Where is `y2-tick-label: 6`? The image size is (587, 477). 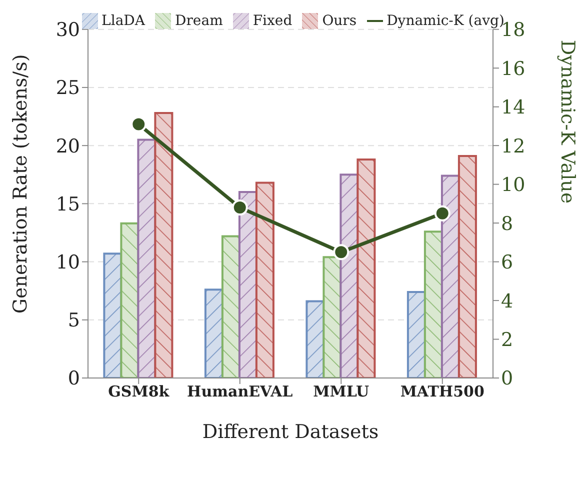 y2-tick-label: 6 is located at coordinates (507, 263).